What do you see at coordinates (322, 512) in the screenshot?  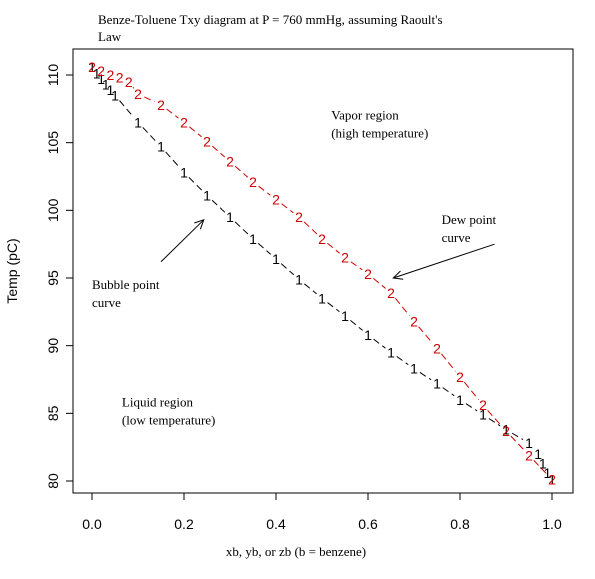 I see `x-axis: 0.0 0.2 0.4 0.6 0.8 1.0` at bounding box center [322, 512].